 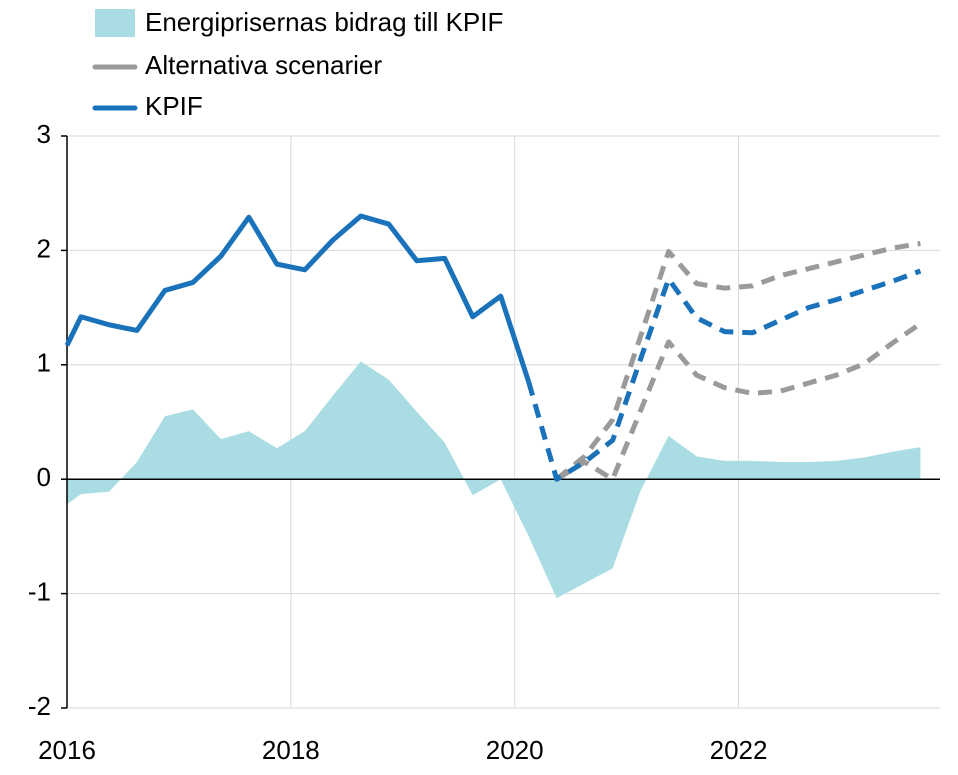 What do you see at coordinates (44, 477) in the screenshot?
I see `y-tick-label: 0` at bounding box center [44, 477].